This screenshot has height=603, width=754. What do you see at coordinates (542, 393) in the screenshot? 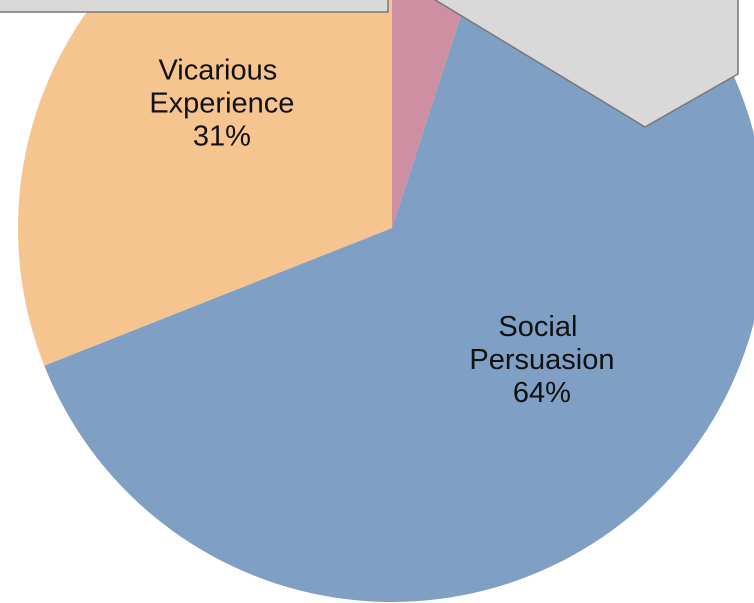
I see `value-label: 64%` at bounding box center [542, 393].